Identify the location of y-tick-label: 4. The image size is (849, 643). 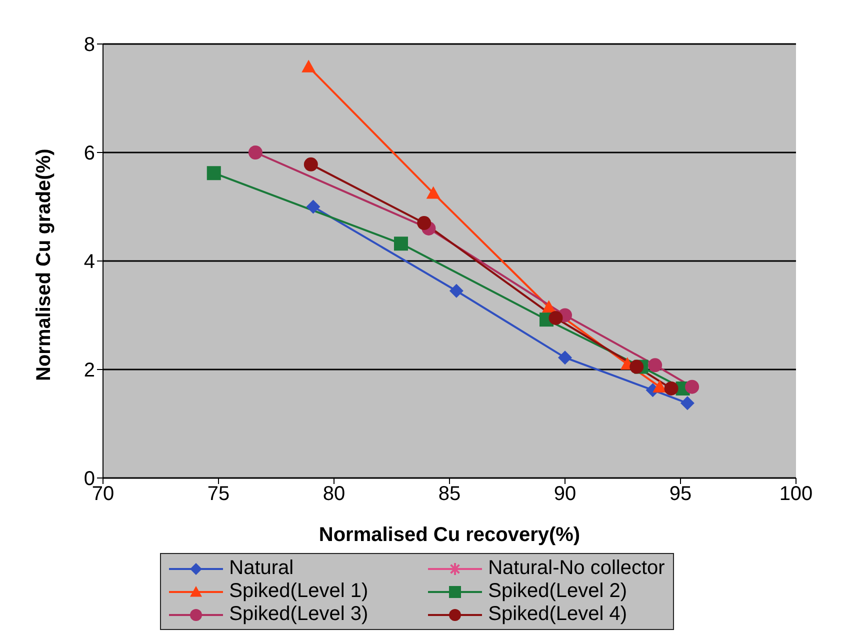
(89, 262).